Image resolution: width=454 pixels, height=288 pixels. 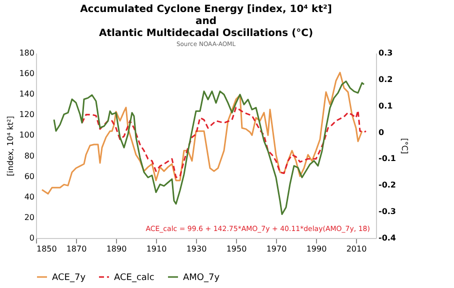 What do you see at coordinates (404, 146) in the screenshot?
I see `y2-axis-title: [°C]` at bounding box center [404, 146].